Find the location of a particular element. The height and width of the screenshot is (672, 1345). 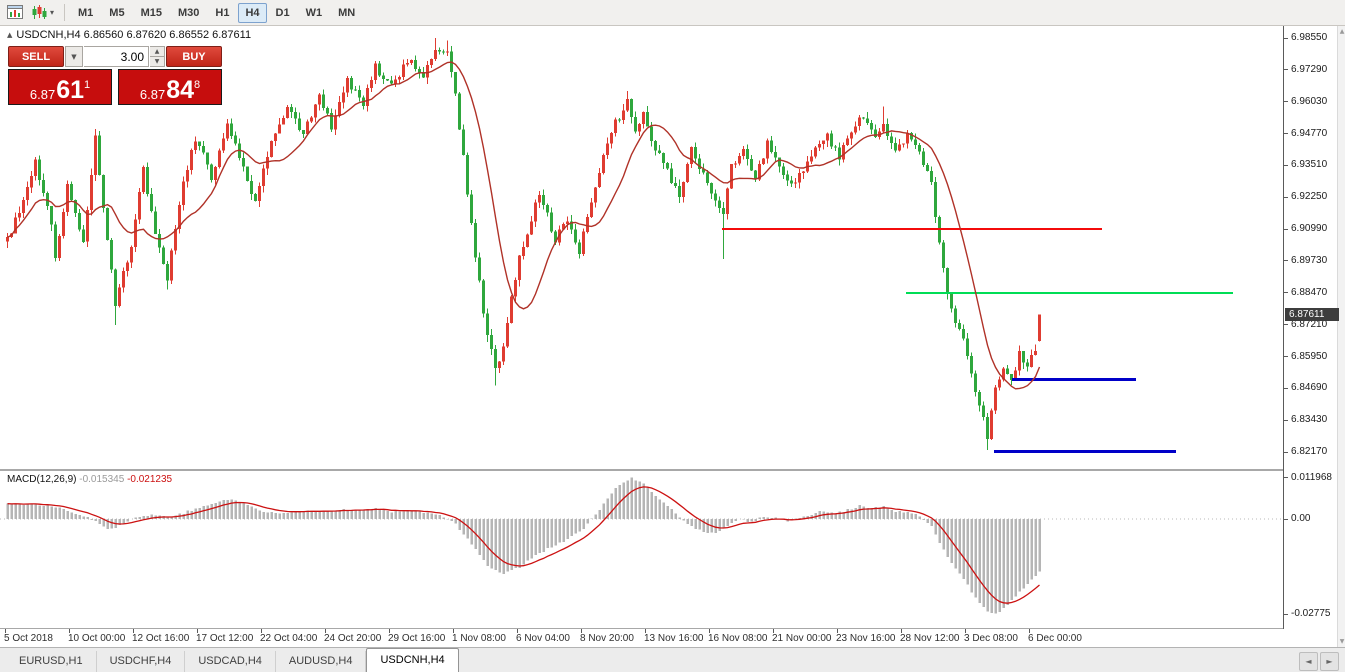

time-axis-label: 22 Oct 04:00 is located at coordinates (289, 638).